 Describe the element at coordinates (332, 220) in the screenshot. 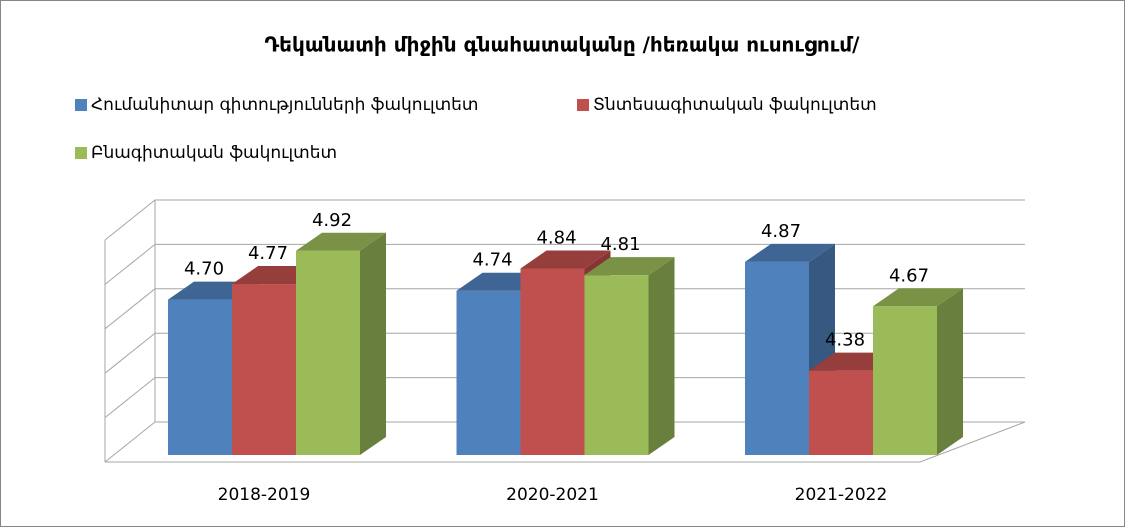

I see `data-label: 4.92` at that location.